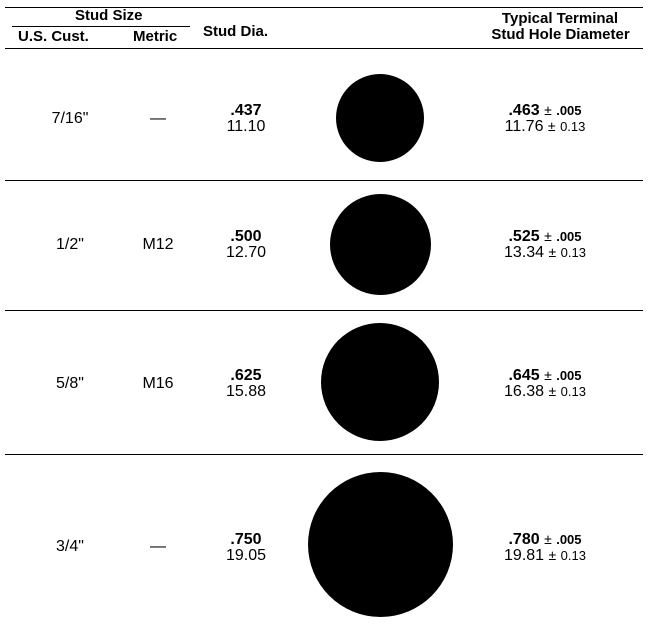 The image size is (648, 638). I want to click on row2-tol-in: .005, so click(569, 236).